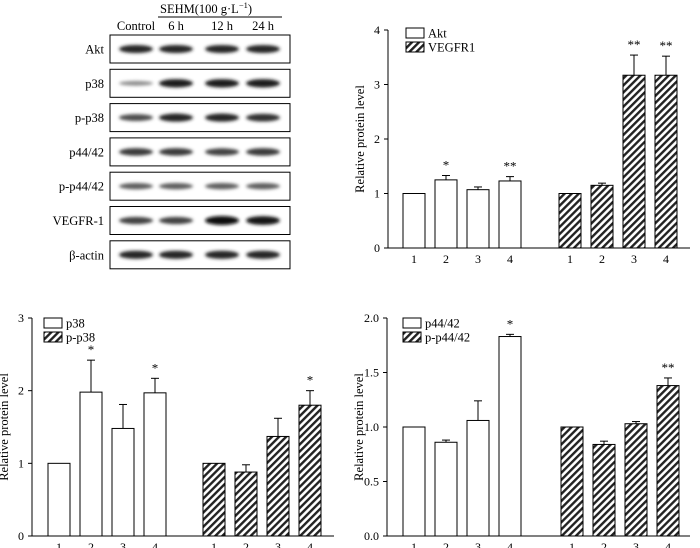 This screenshot has height=548, width=700. I want to click on y-tick-label: 0.5, so click(371, 482).